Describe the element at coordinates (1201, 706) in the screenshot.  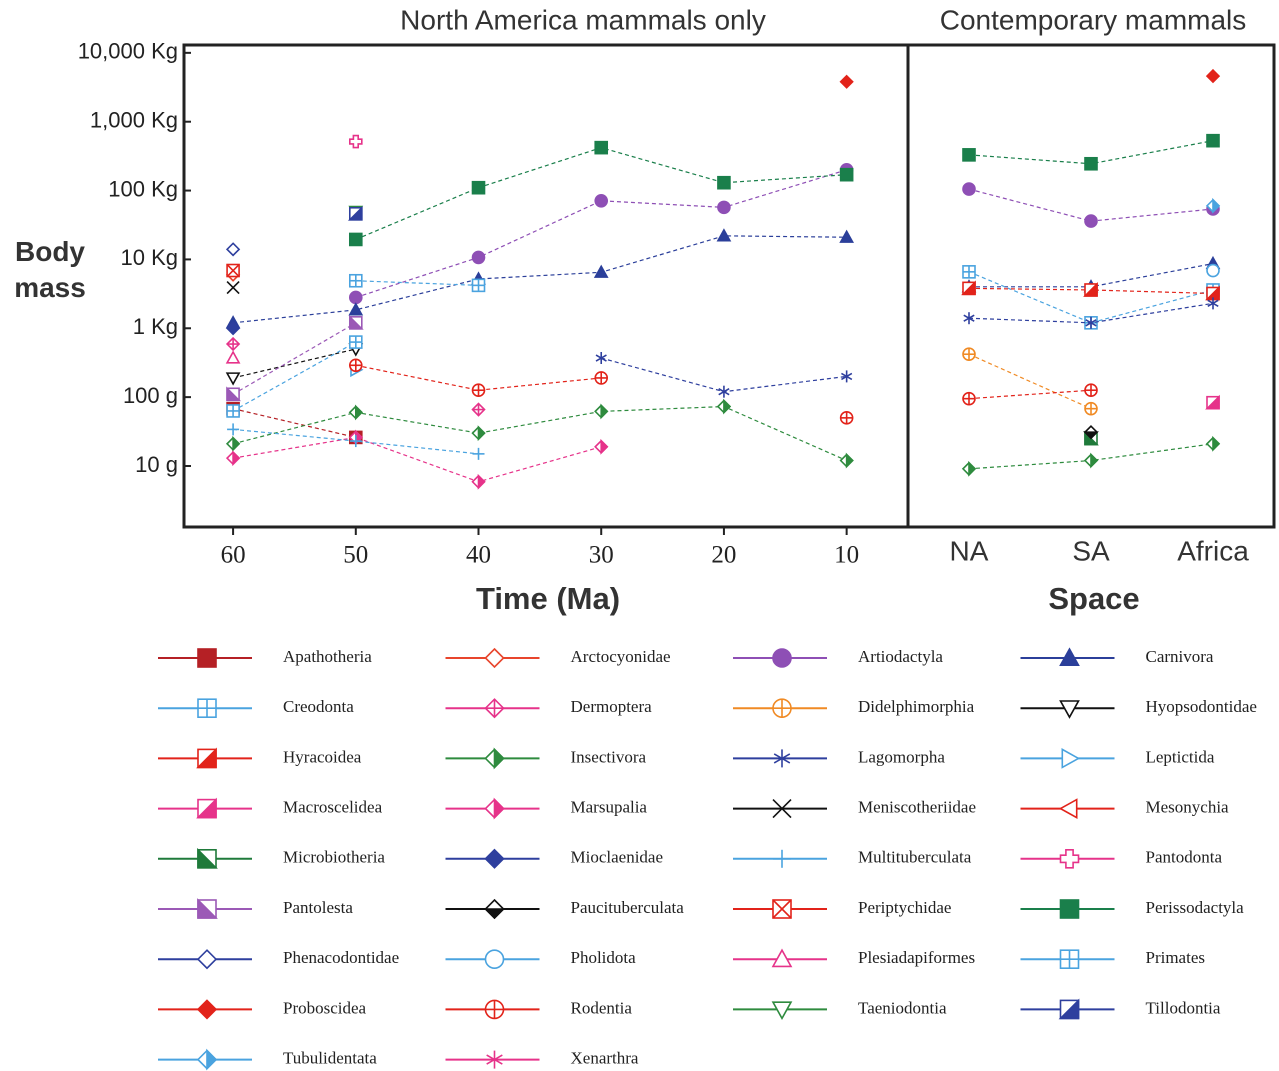
I see `legend-label: Hyopsodontidae` at that location.